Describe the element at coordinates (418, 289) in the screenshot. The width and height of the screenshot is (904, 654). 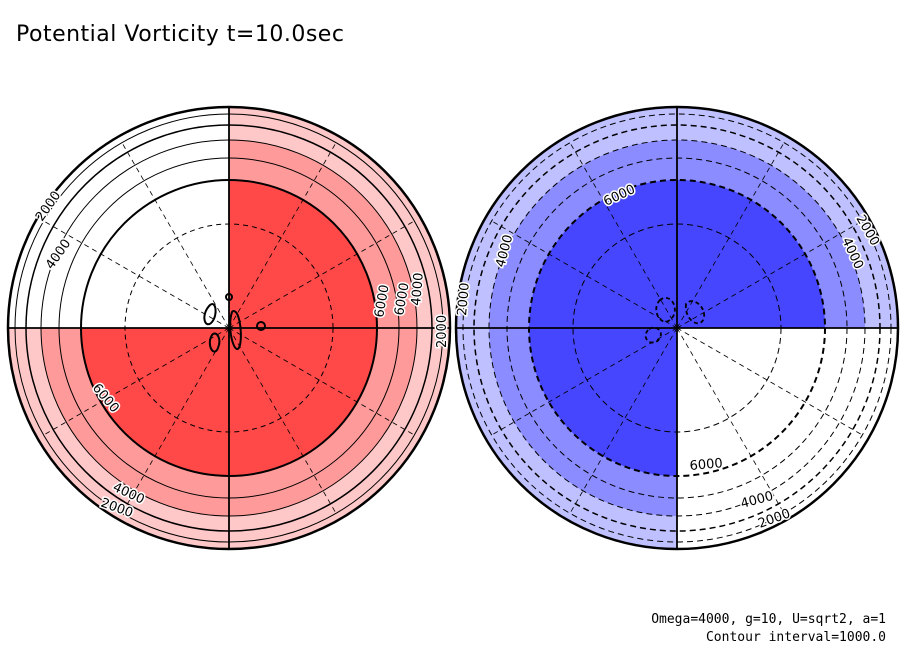
I see `left-label-4: 4000` at that location.